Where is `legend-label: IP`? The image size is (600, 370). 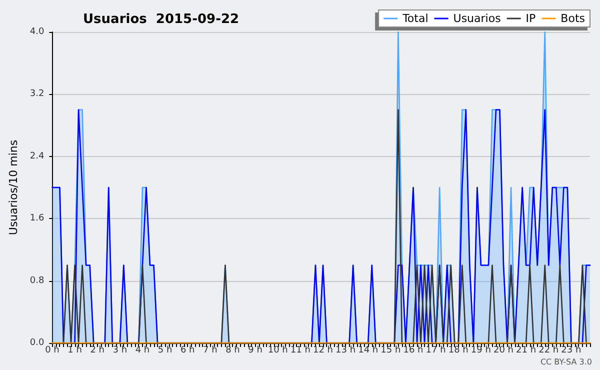 legend-label: IP is located at coordinates (531, 18).